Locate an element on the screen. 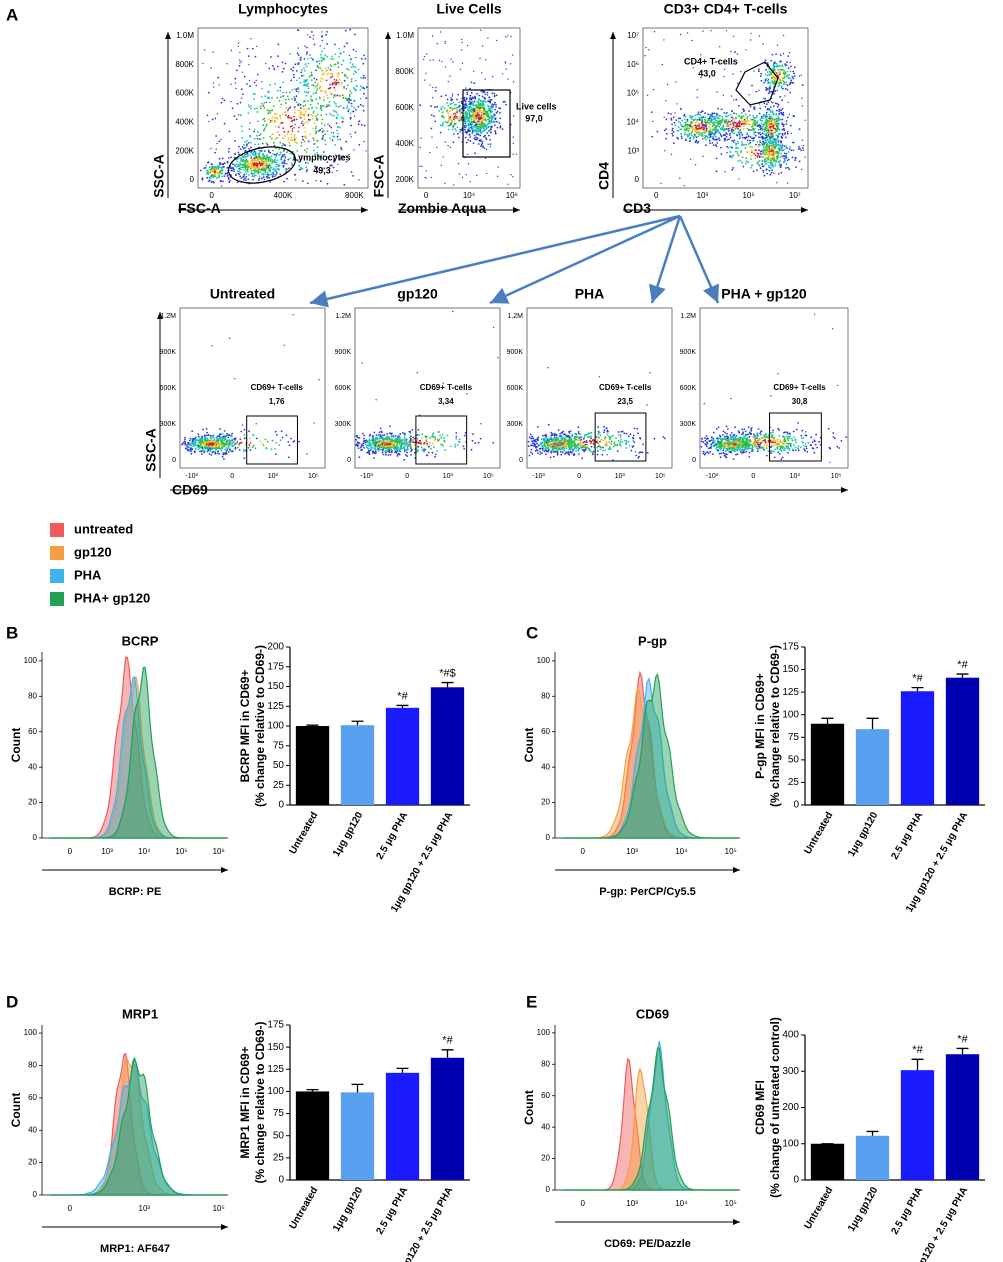 Image resolution: width=1003 pixels, height=1262 pixels. x-axis-label: Zombie Aqua is located at coordinates (442, 208).